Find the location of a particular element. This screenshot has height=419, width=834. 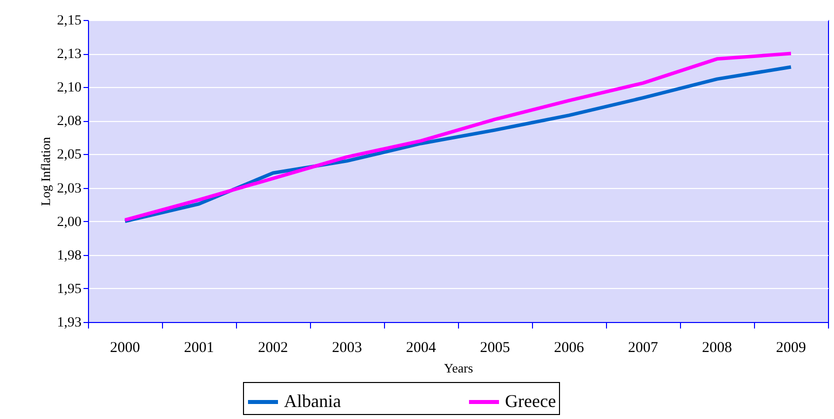

y-tick-label: 2,00 is located at coordinates (69, 222).